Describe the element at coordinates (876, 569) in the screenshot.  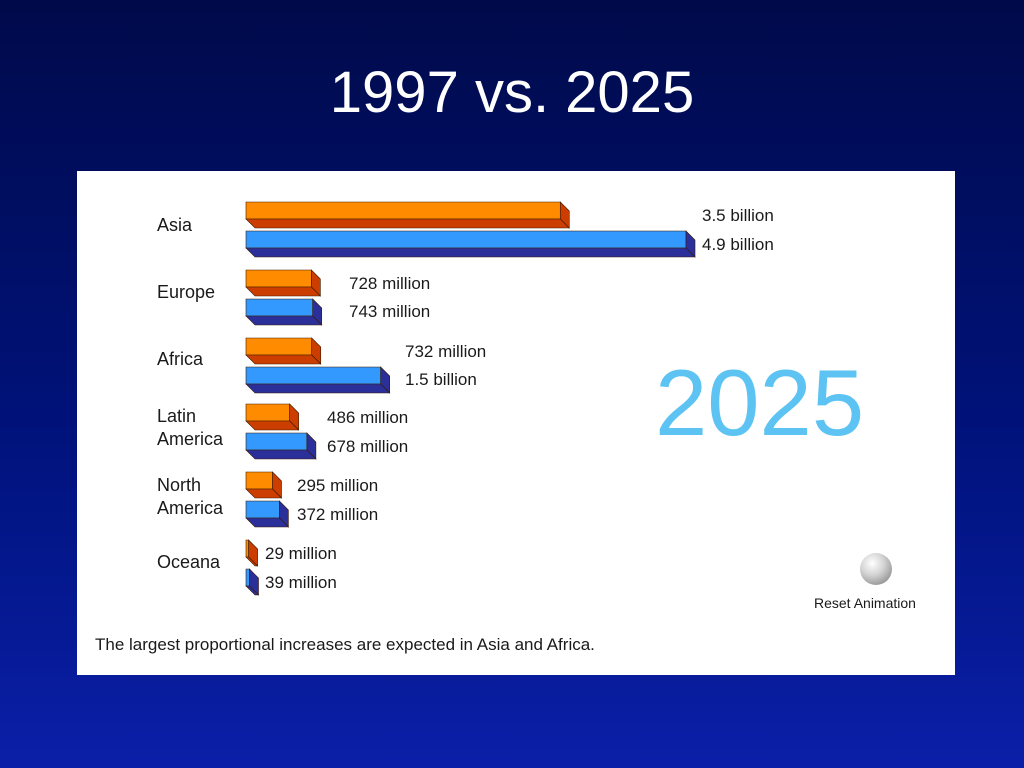
I see `reset-animation-button` at that location.